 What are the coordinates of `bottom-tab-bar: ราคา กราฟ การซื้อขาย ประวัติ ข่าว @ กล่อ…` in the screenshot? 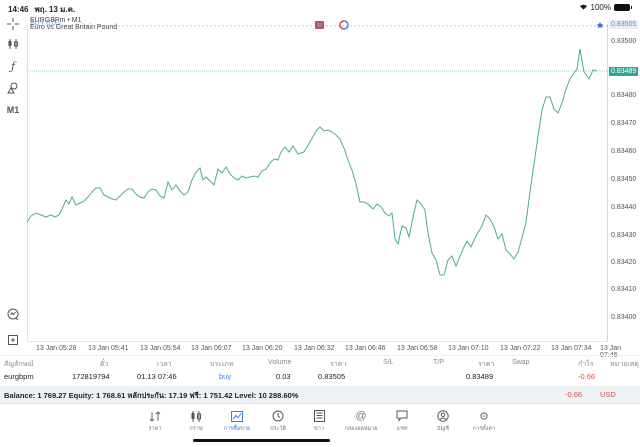 It's located at (320, 425).